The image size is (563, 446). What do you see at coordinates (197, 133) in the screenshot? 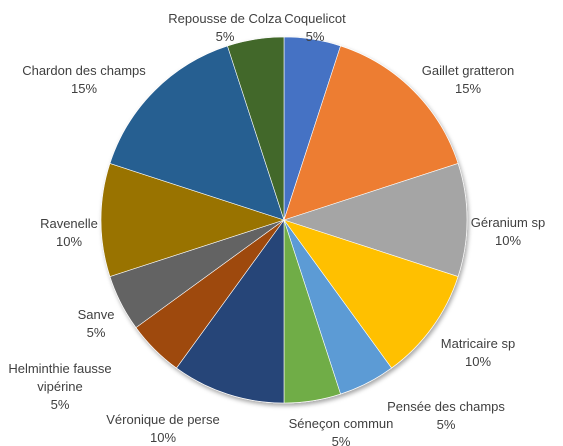
I see `slice-chardon-des-champs` at bounding box center [197, 133].